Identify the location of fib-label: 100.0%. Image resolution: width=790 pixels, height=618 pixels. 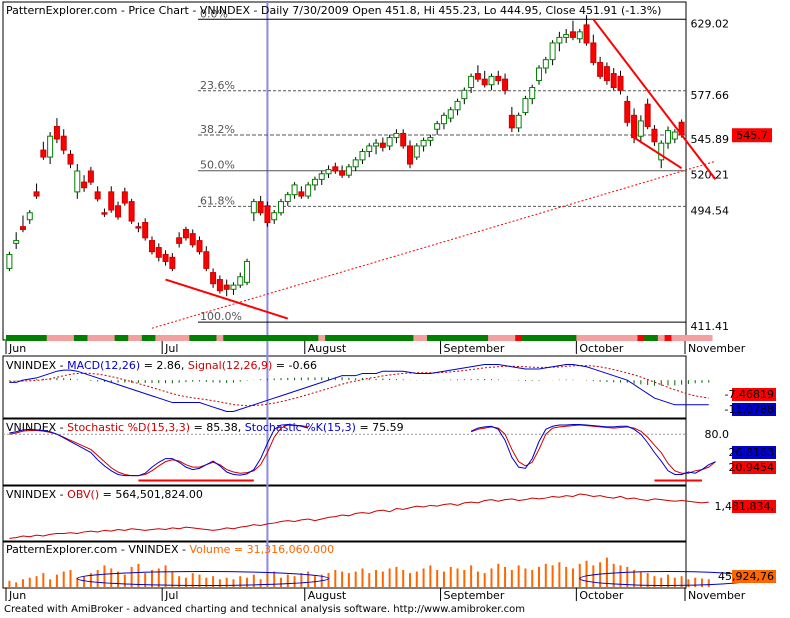
(221, 316).